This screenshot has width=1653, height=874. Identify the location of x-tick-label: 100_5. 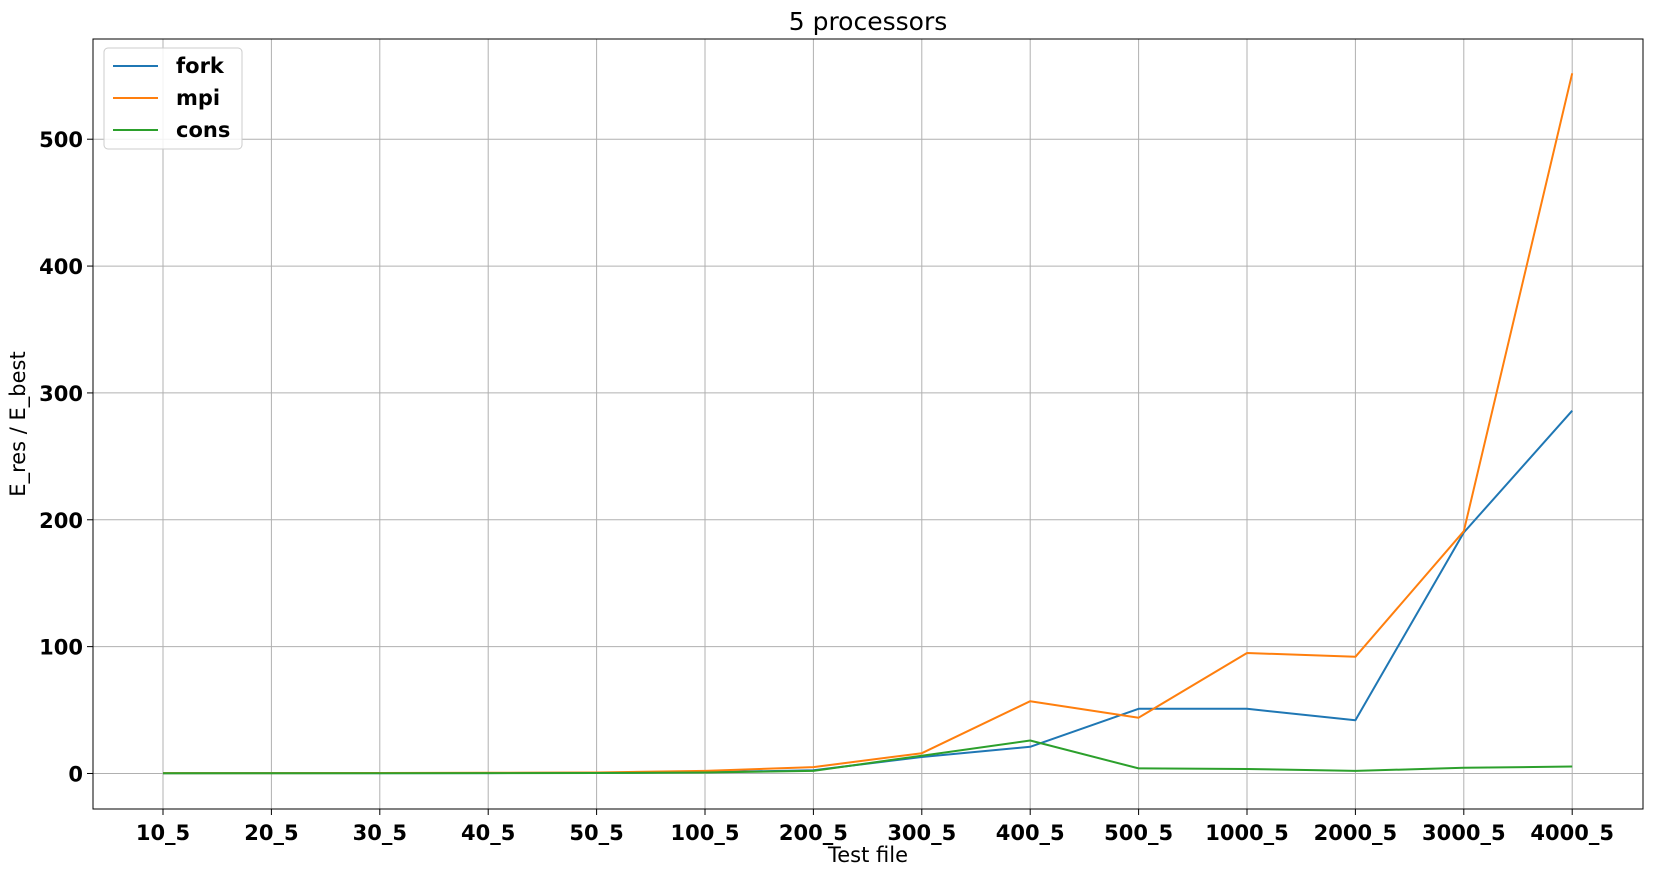
(705, 833).